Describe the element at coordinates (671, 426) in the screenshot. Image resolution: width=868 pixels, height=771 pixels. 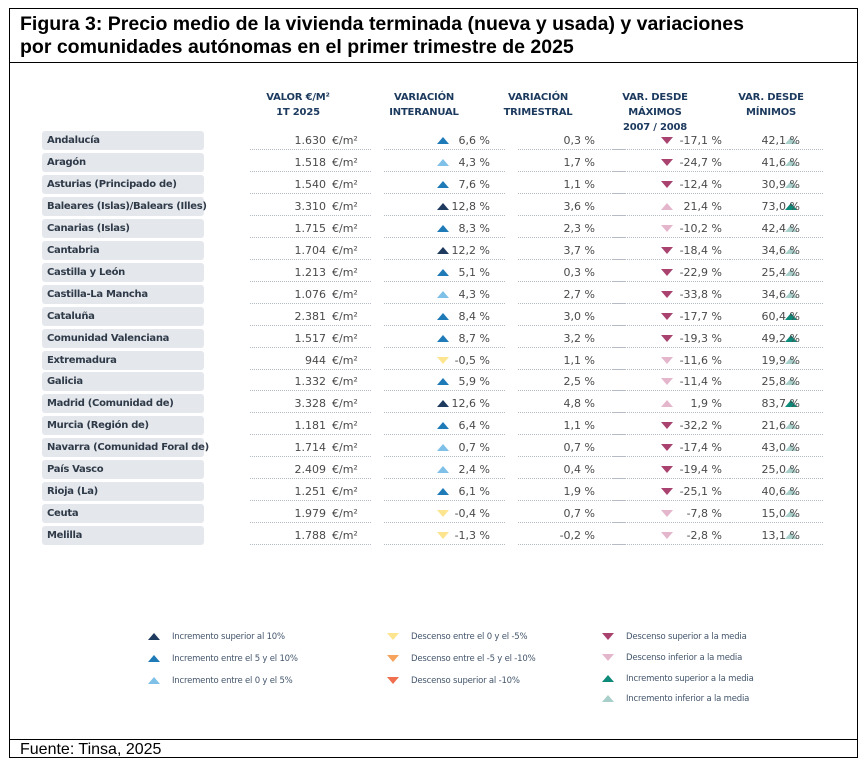
I see `maximos-cell: -32,2 %` at that location.